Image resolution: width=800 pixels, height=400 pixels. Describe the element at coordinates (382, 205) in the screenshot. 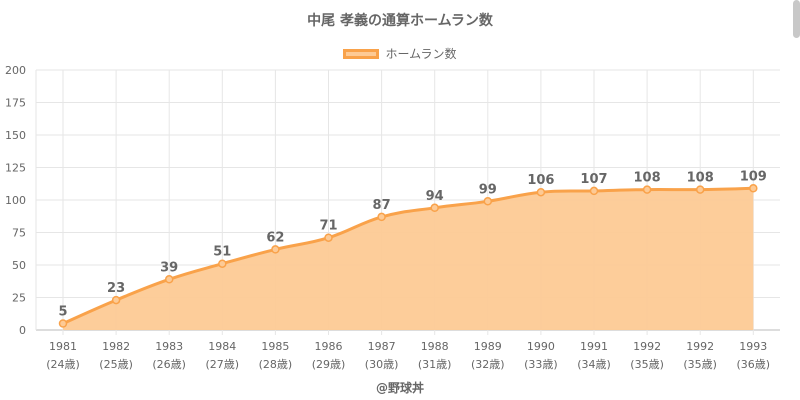

I see `data-label: 87` at that location.